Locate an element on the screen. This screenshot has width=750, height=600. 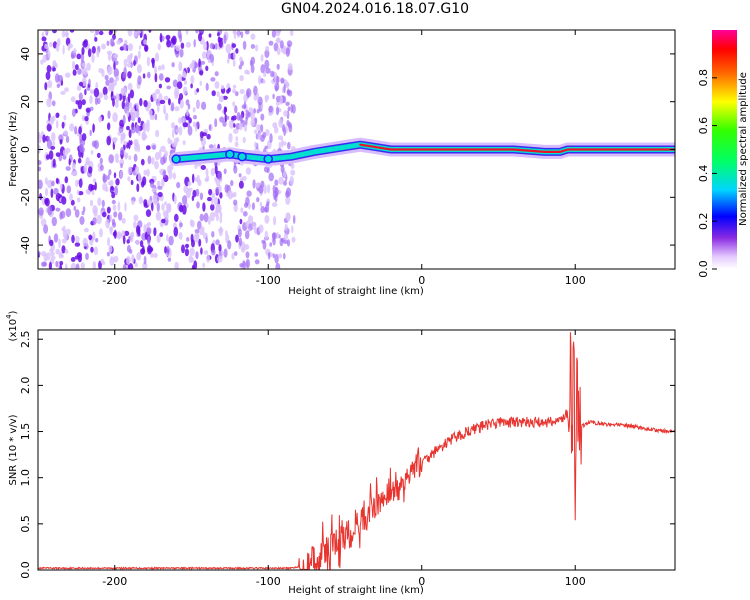
snr-y-tick-label: 0.5 is located at coordinates (25, 524).